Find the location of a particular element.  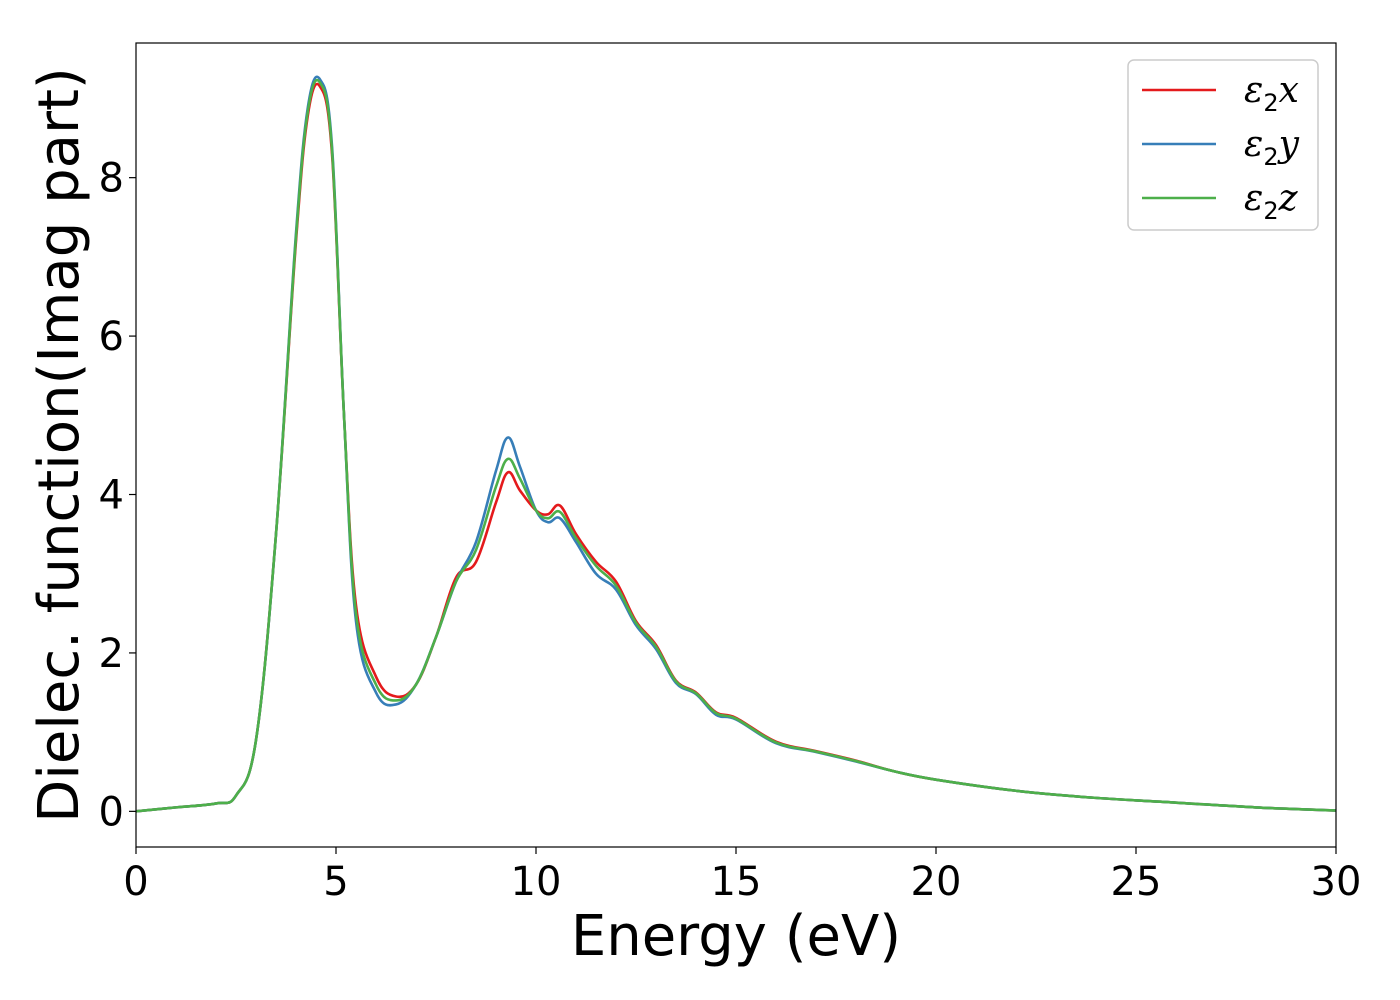

legend-suffix: y is located at coordinates (1288, 144).